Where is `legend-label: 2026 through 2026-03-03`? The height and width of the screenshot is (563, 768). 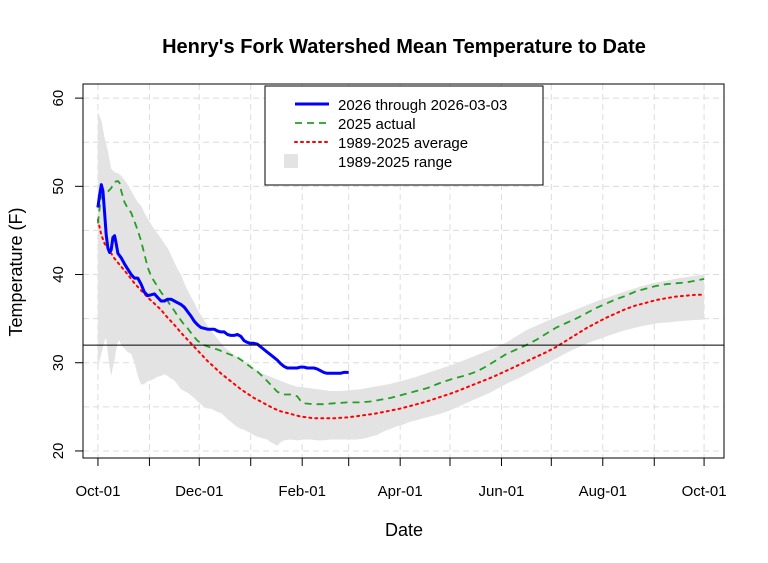
legend-label: 2026 through 2026-03-03 is located at coordinates (422, 105).